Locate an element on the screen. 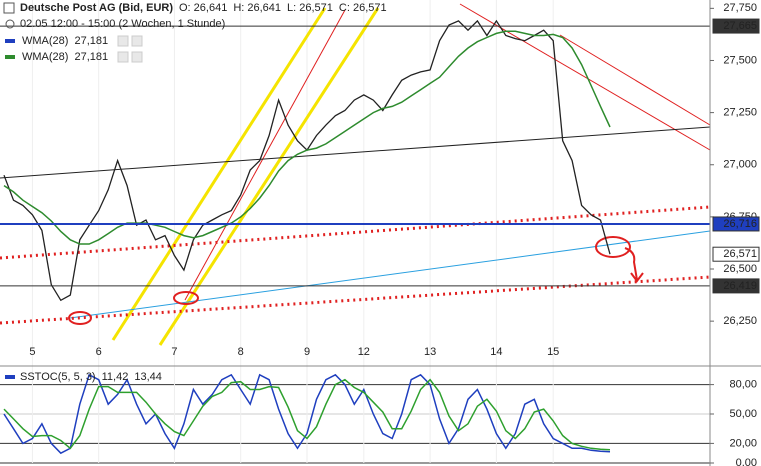 This screenshot has width=761, height=466. quote-value: C: 26,571 is located at coordinates (363, 8).